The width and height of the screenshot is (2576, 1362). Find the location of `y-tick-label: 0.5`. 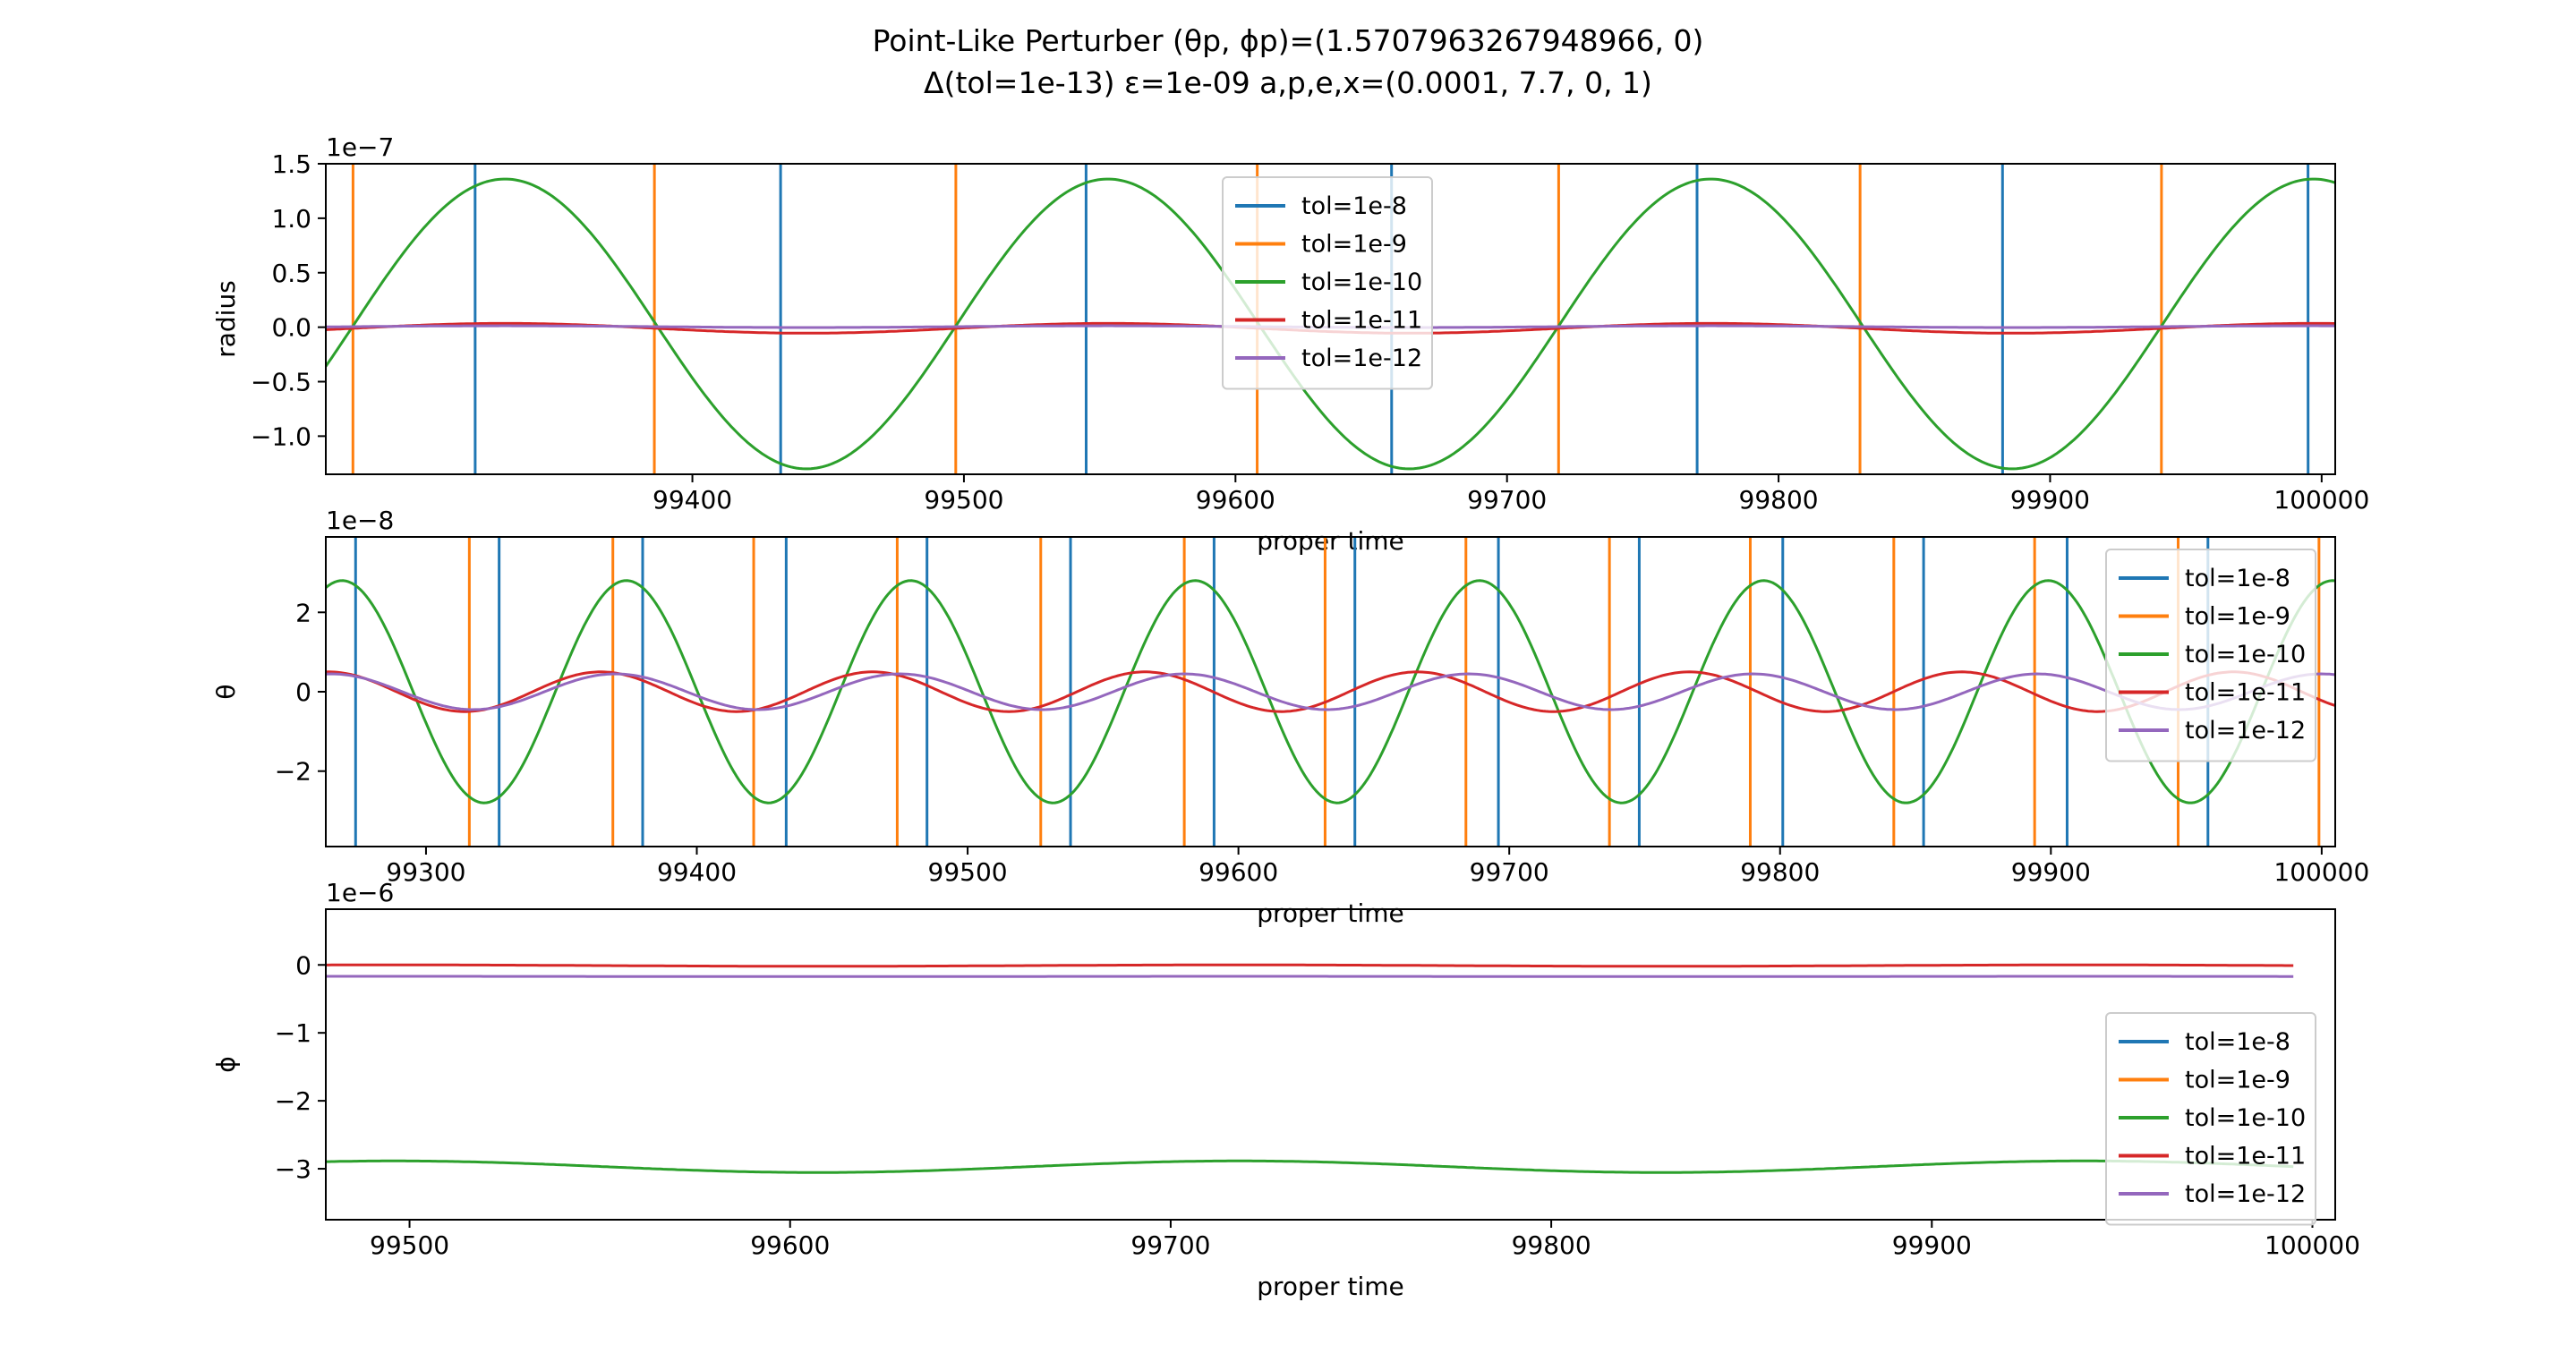

y-tick-label: 0.5 is located at coordinates (291, 273).